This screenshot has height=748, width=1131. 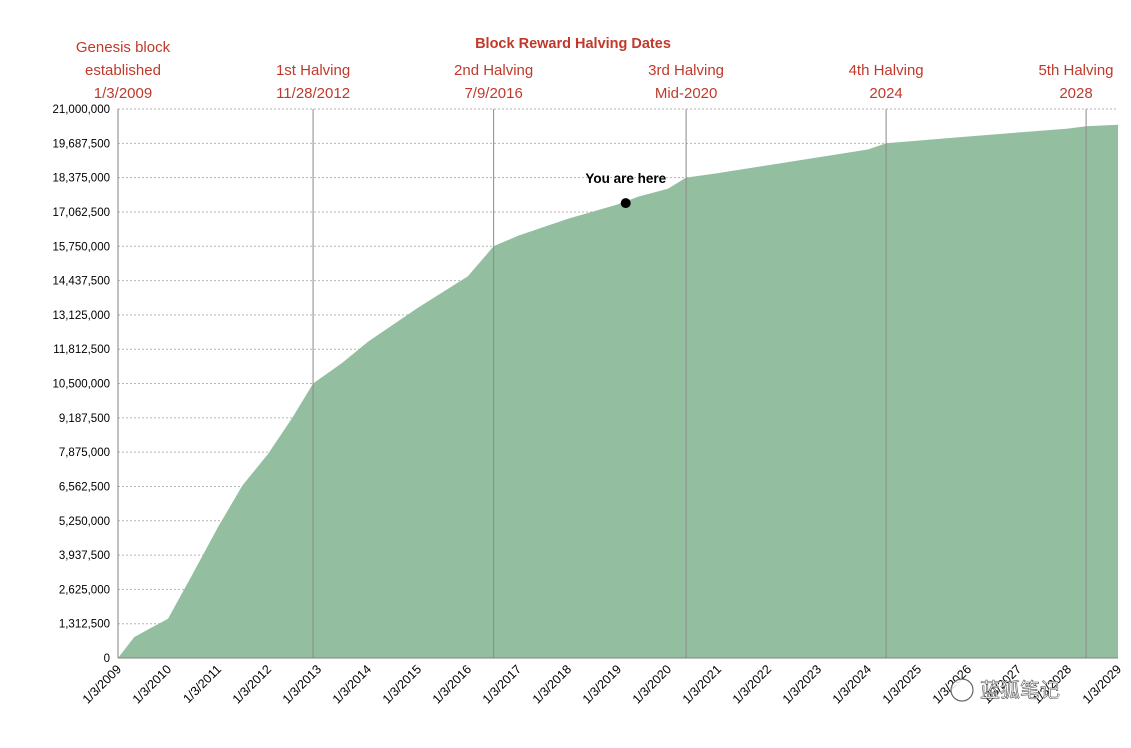 I want to click on x-tick-label: 1/3/2015, so click(x=402, y=684).